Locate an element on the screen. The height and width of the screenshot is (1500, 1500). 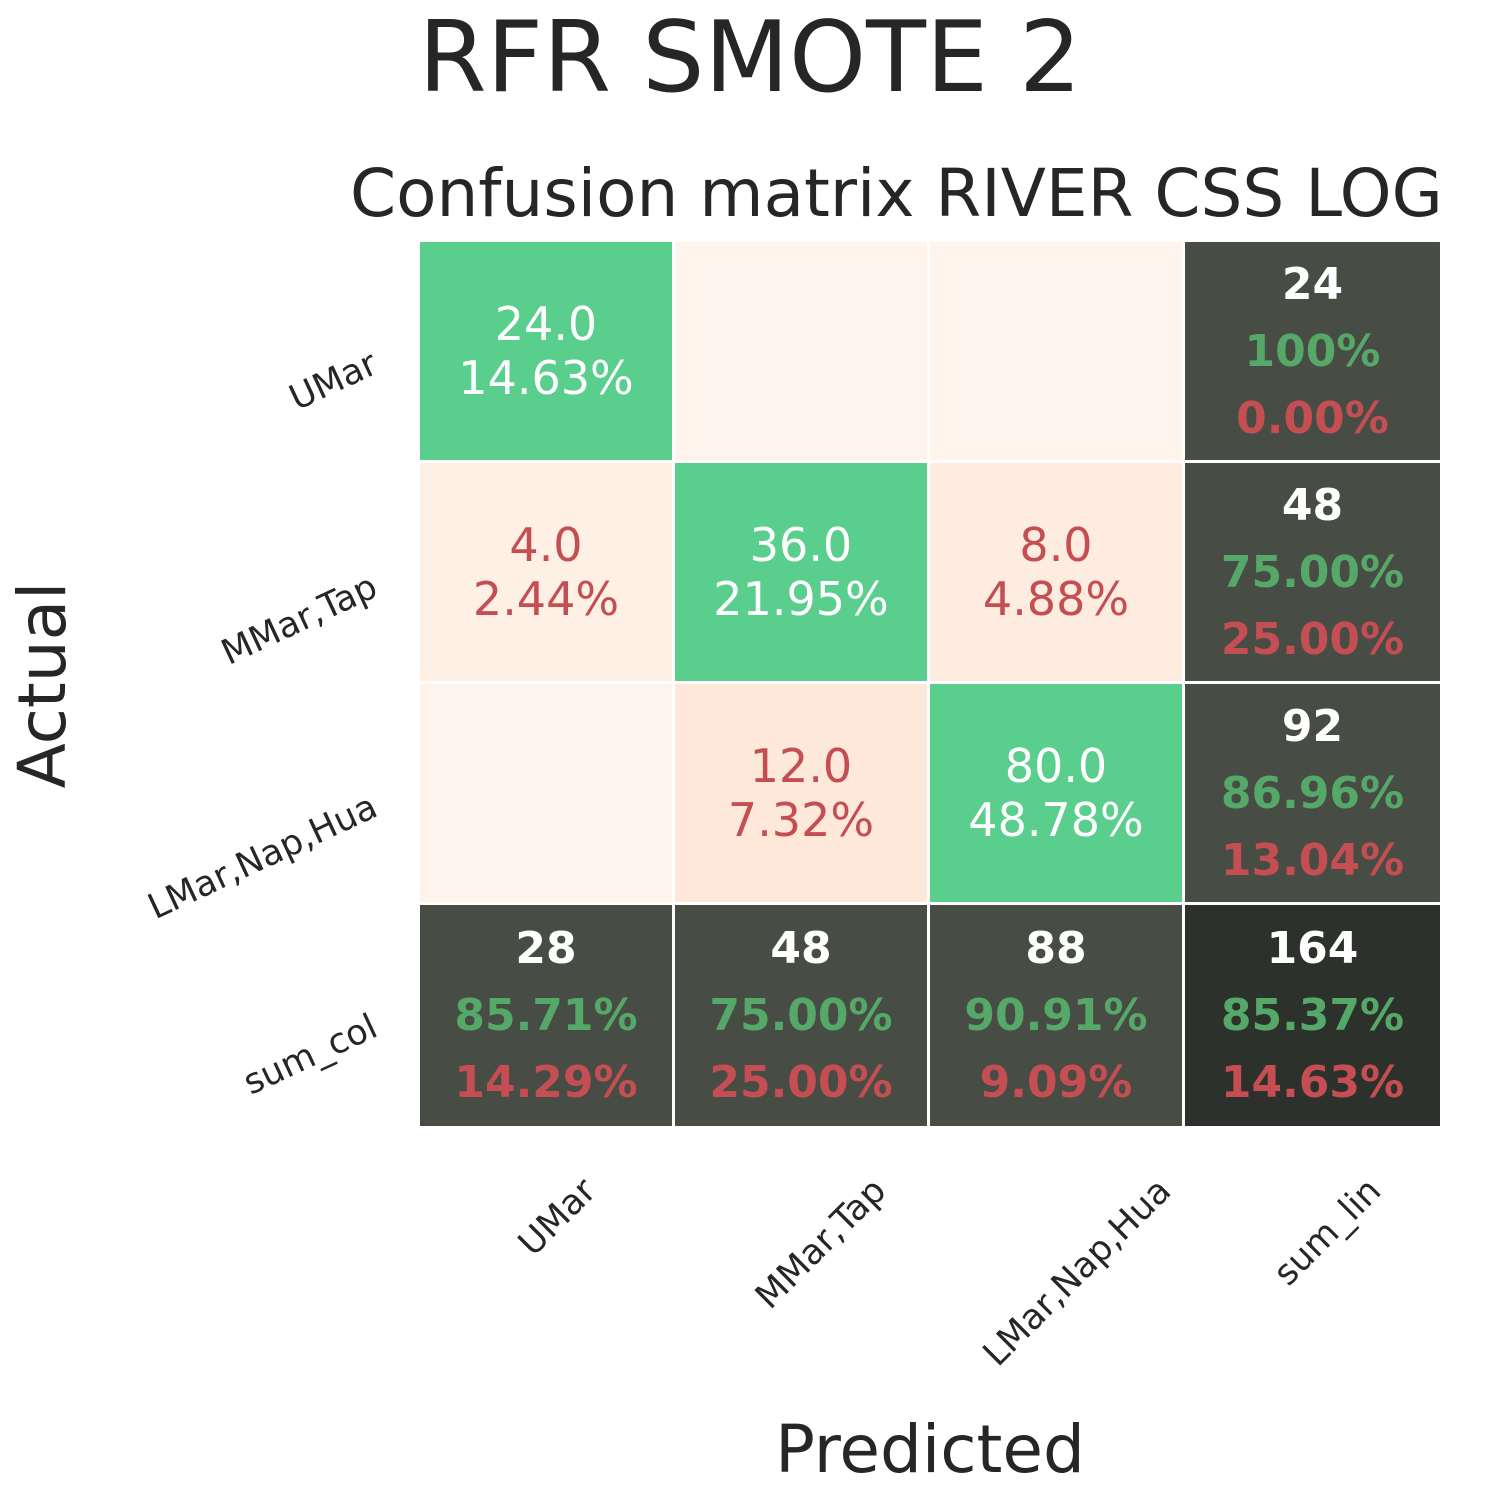
row-sum-cell: 48 75.00% 25.00% is located at coordinates (1312, 573).